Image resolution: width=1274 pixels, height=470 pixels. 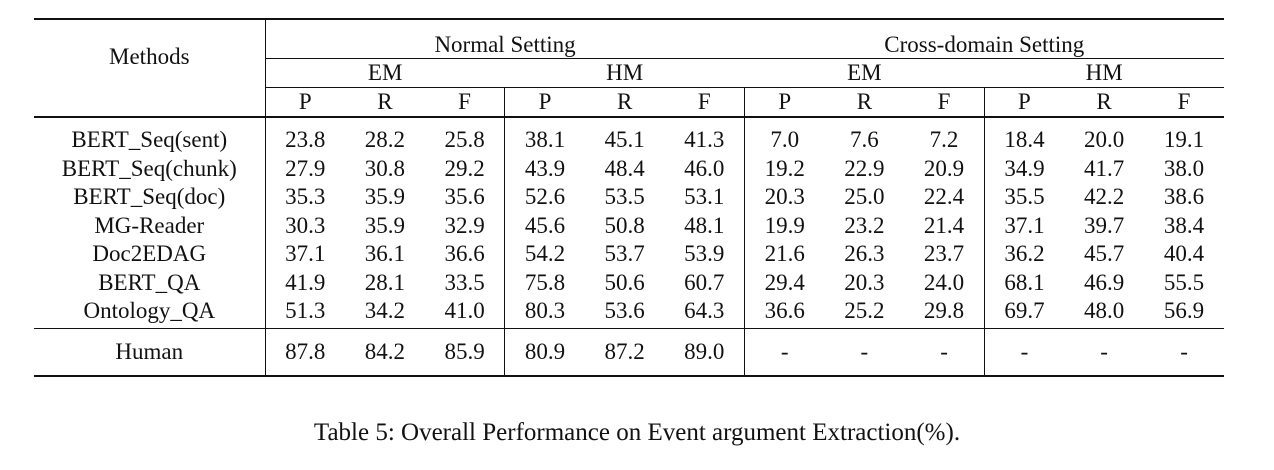 I want to click on metric-value: 23.2, so click(x=864, y=225).